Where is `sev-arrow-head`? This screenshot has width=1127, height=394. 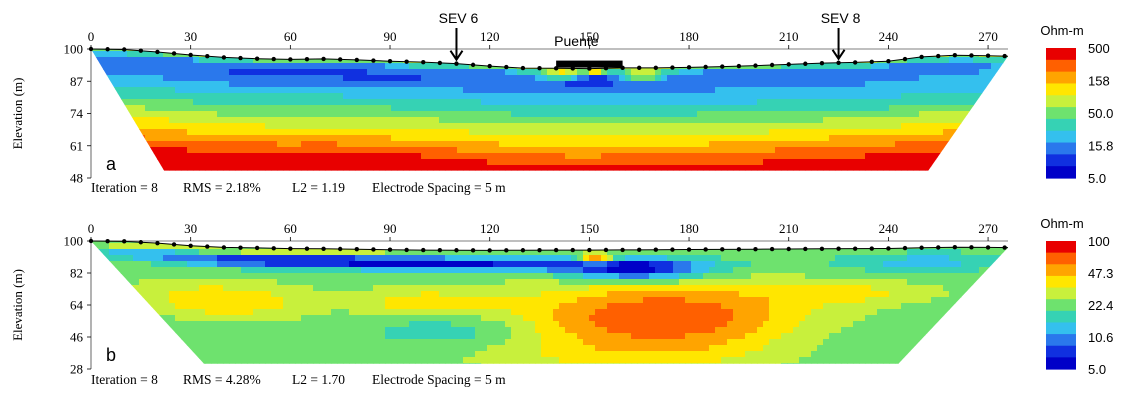
sev-arrow-head is located at coordinates (456, 56).